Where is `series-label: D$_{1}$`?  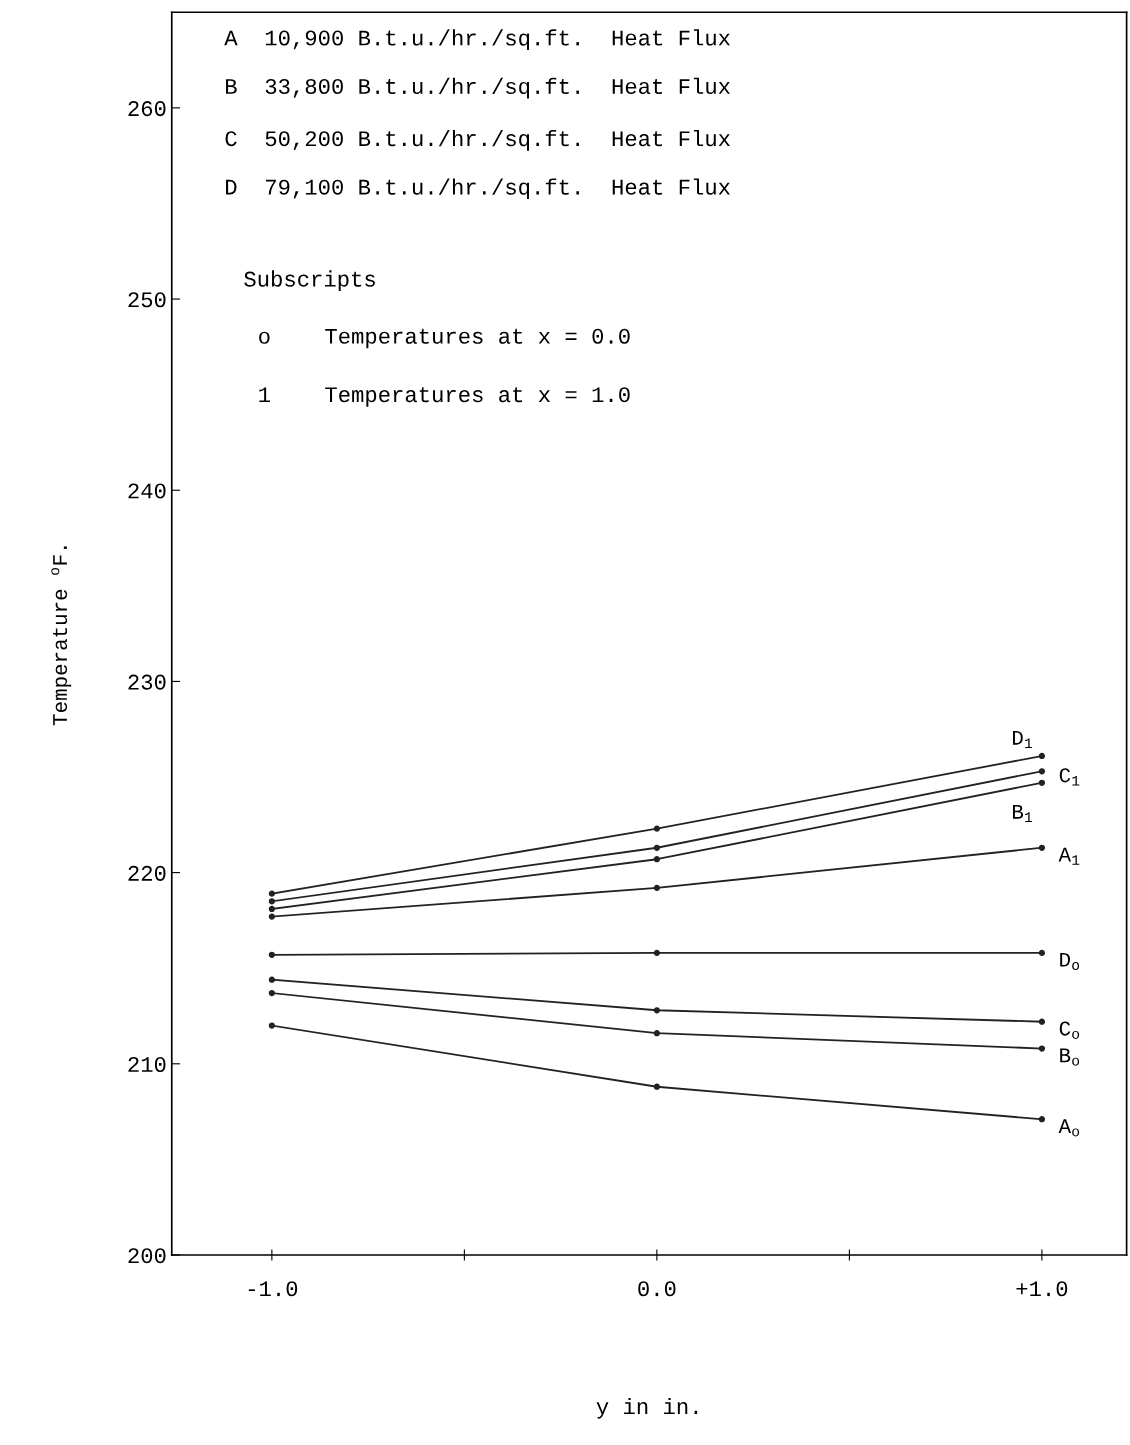 series-label: D$_{1}$ is located at coordinates (1023, 739).